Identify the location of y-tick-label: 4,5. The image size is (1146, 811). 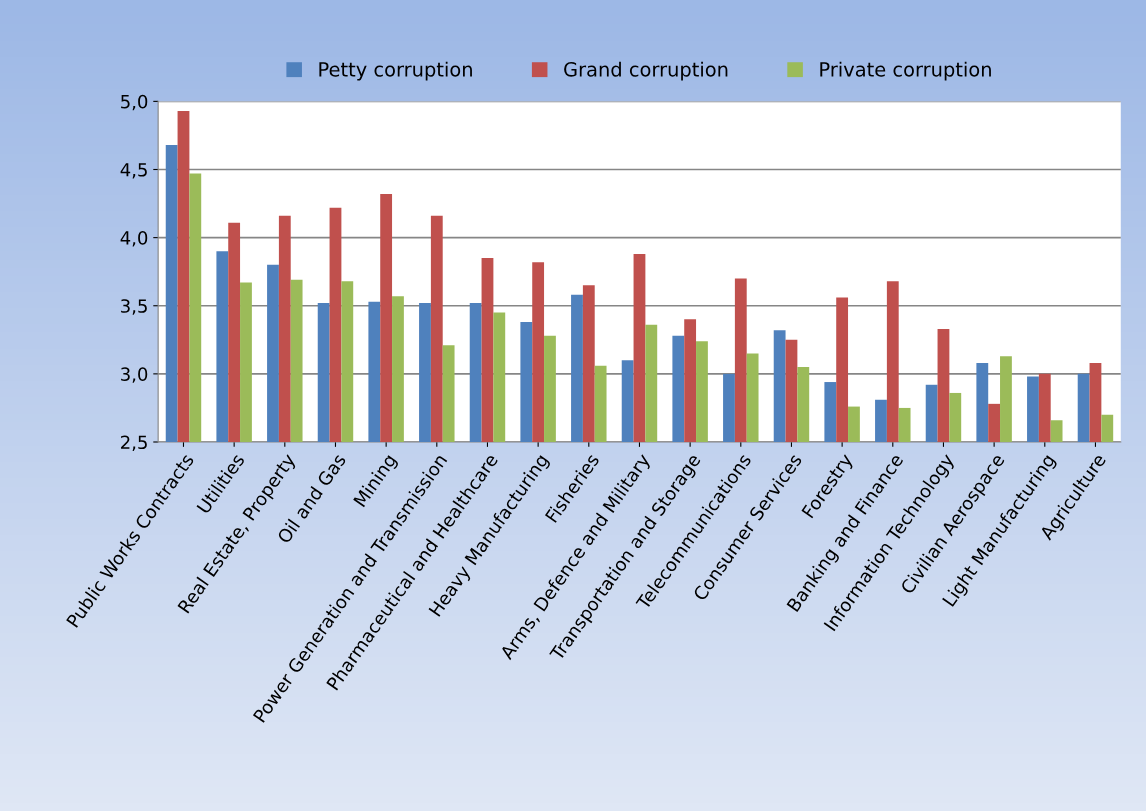
(133, 171).